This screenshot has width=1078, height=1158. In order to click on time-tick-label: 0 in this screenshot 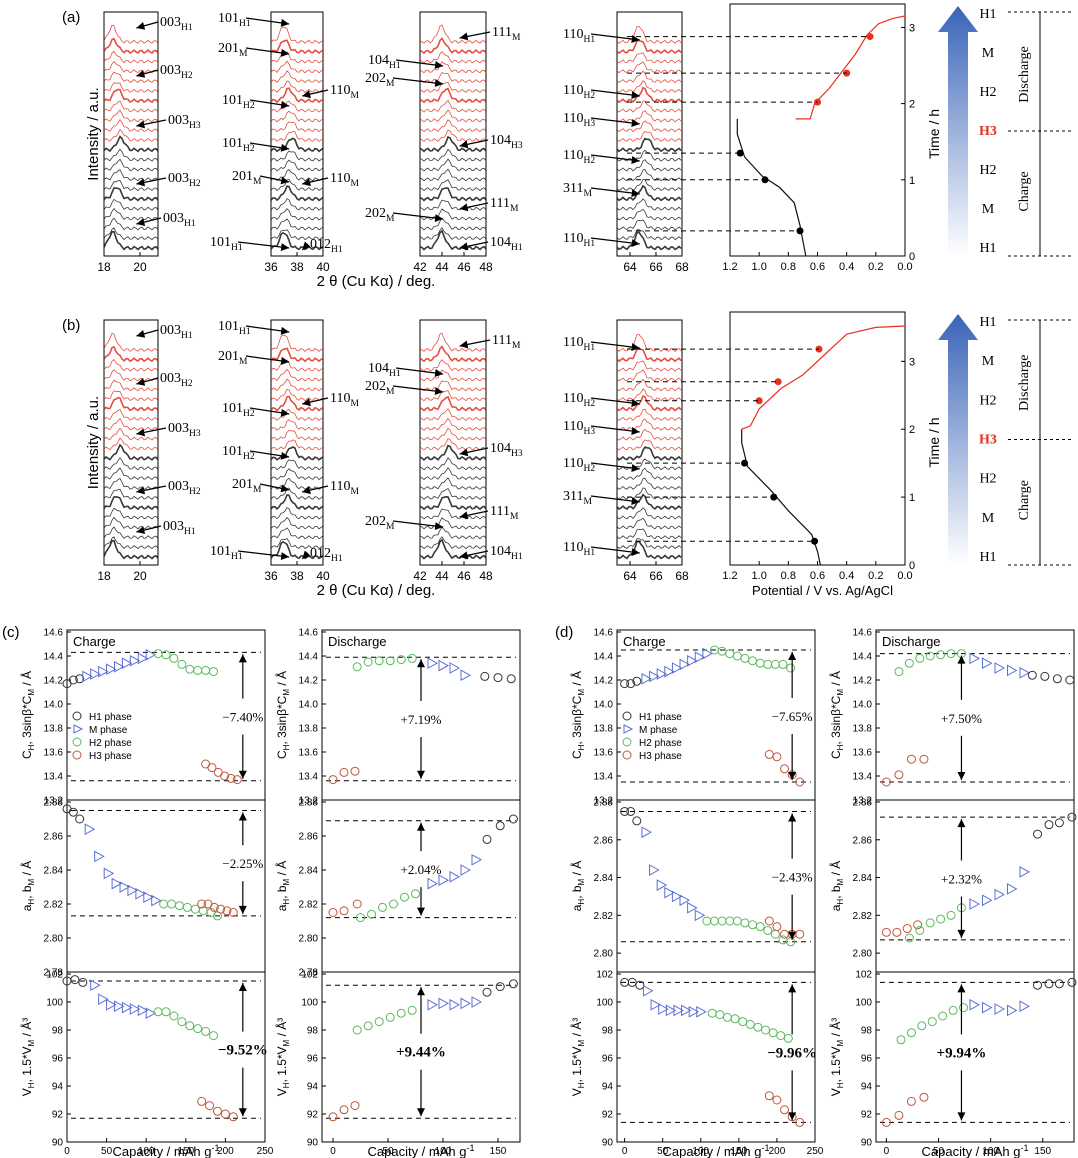, I will do `click(912, 566)`.